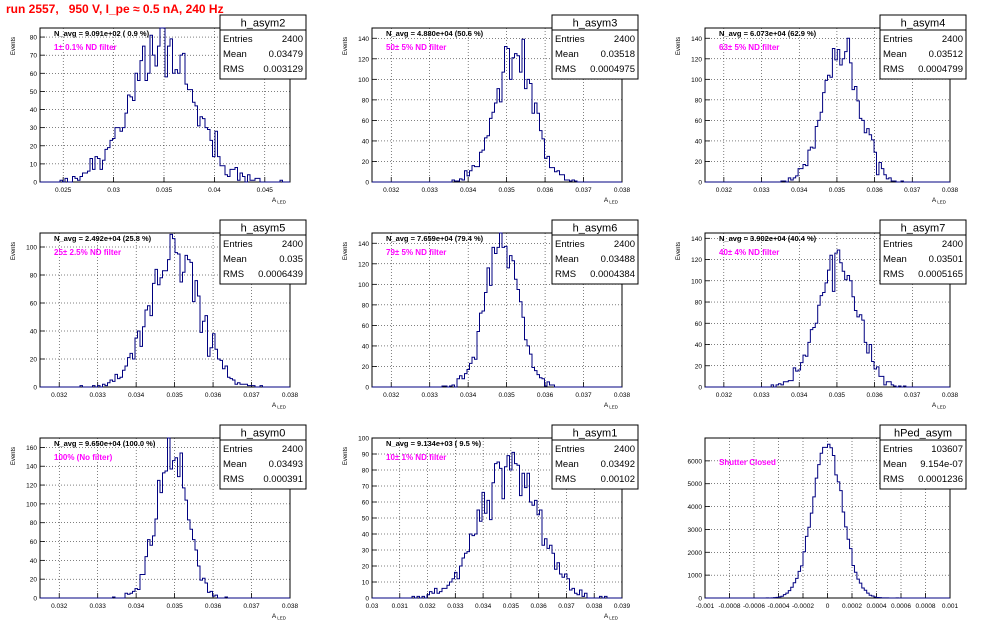 This screenshot has width=996, height=622. Describe the element at coordinates (700, 388) in the screenshot. I see `y-tick-label: 0` at that location.